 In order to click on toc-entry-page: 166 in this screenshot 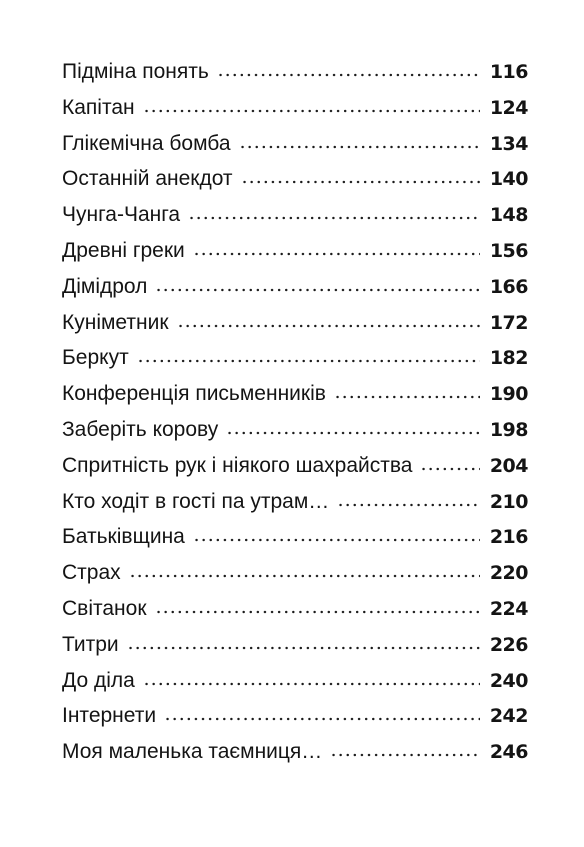, I will do `click(509, 286)`.